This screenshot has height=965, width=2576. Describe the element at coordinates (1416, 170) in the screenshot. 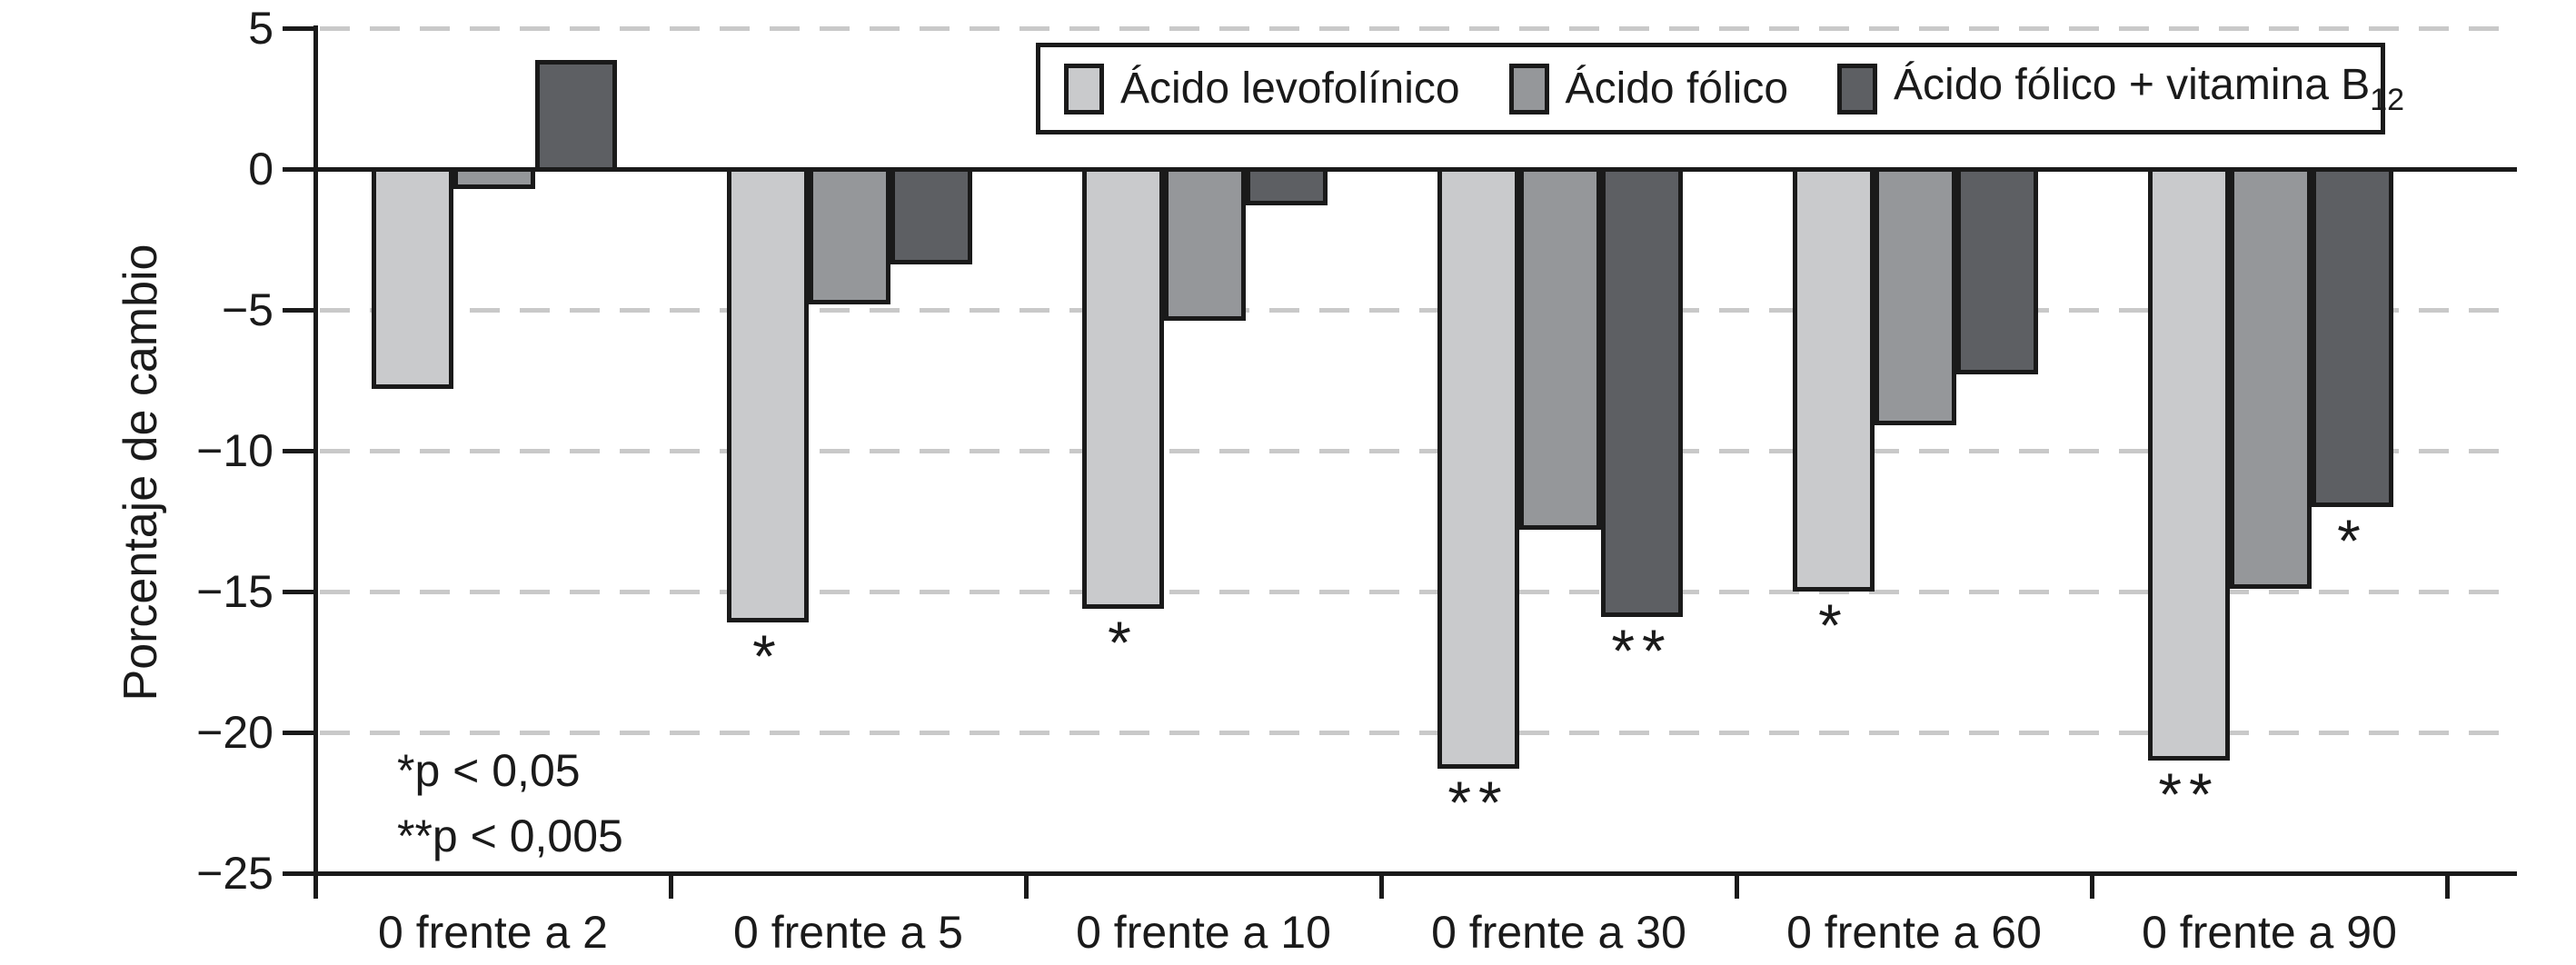

I see `zero-line` at that location.